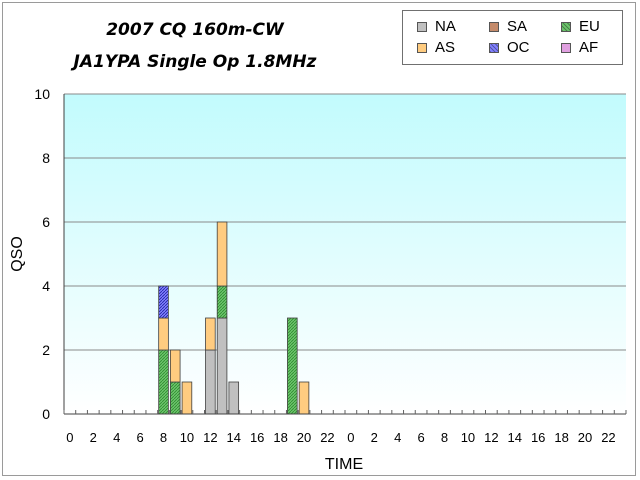  I want to click on legend-label: AS, so click(445, 47).